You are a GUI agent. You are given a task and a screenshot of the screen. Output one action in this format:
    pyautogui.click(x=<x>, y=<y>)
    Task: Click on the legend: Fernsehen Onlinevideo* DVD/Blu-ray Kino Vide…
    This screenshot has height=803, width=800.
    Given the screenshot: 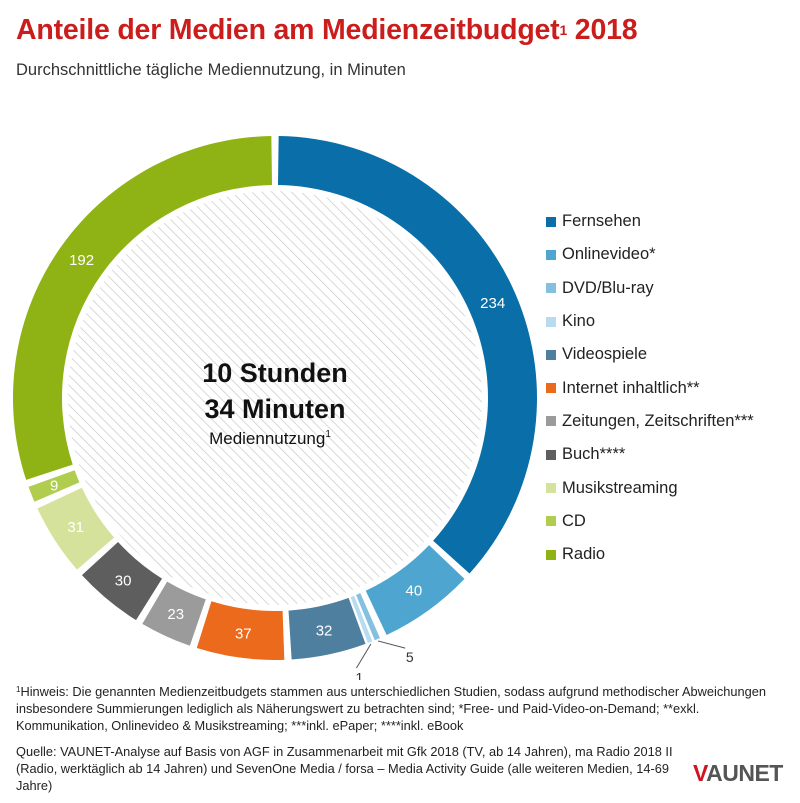 What is the action you would take?
    pyautogui.click(x=650, y=388)
    